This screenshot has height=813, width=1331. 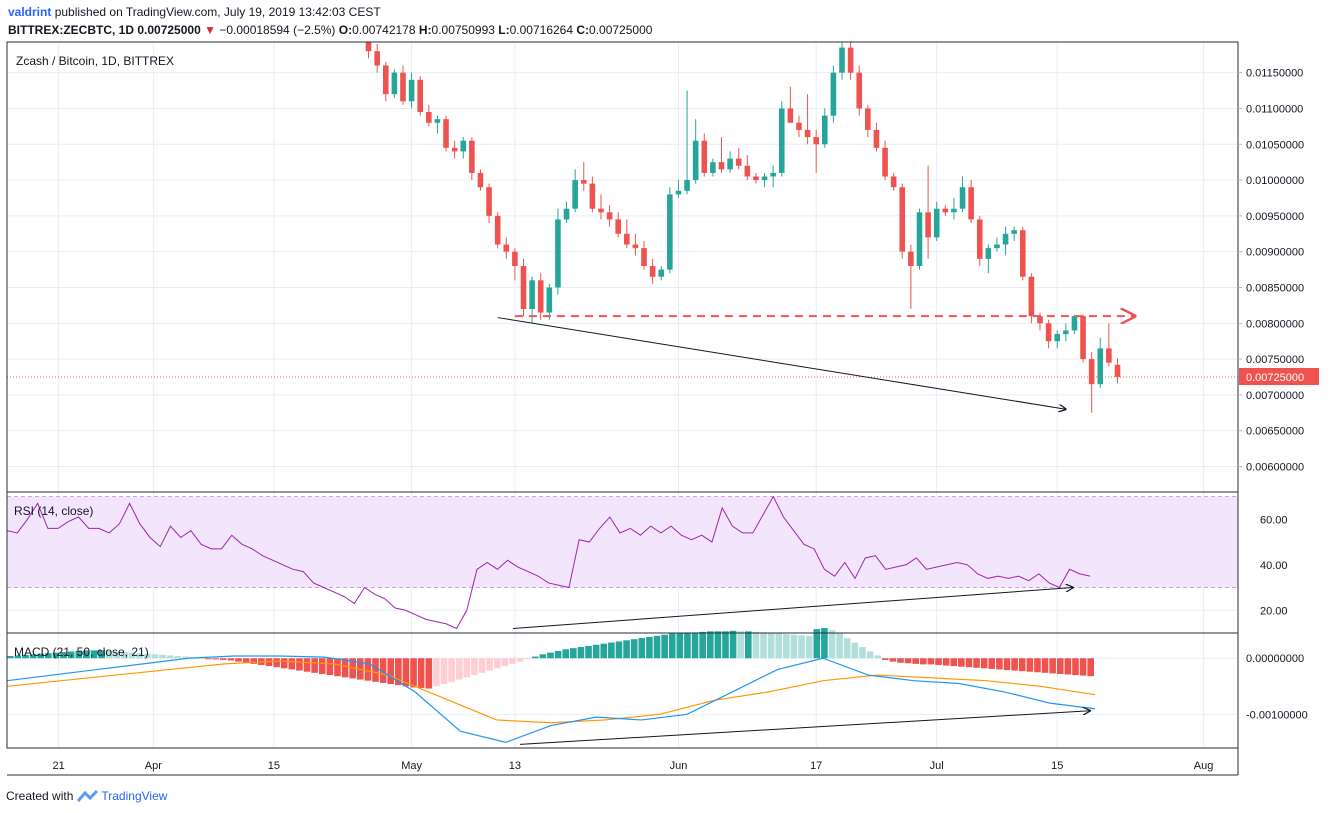 I want to click on price-tick-label: 0.01150000, so click(x=1274, y=74).